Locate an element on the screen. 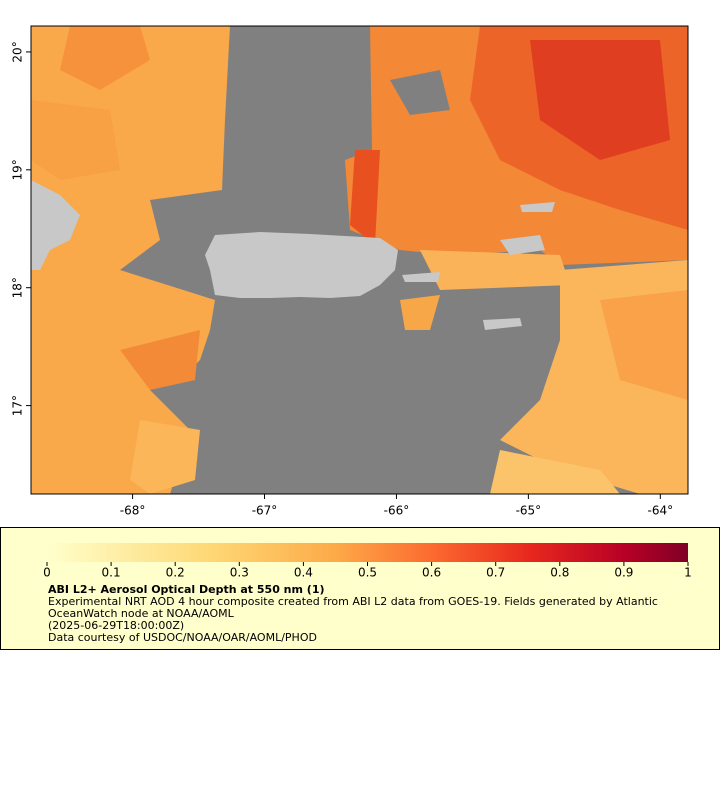  lat-tick-label: 20° is located at coordinates (18, 51).